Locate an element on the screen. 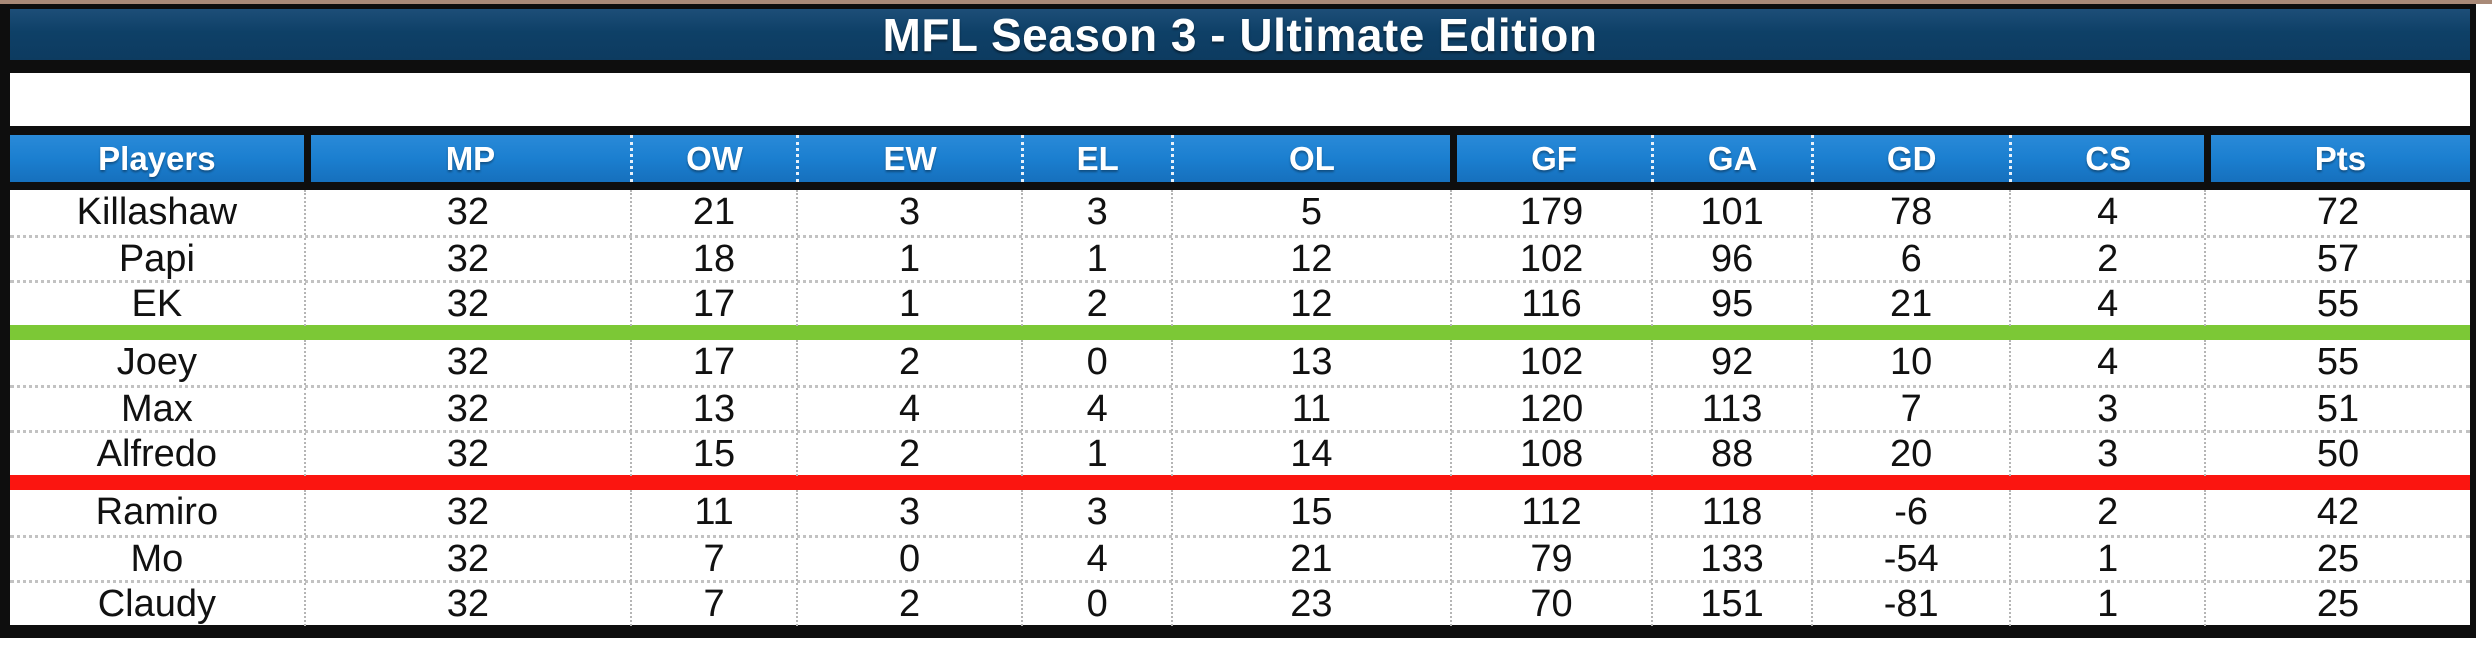  stat-cell-ow: 21 is located at coordinates (713, 212).